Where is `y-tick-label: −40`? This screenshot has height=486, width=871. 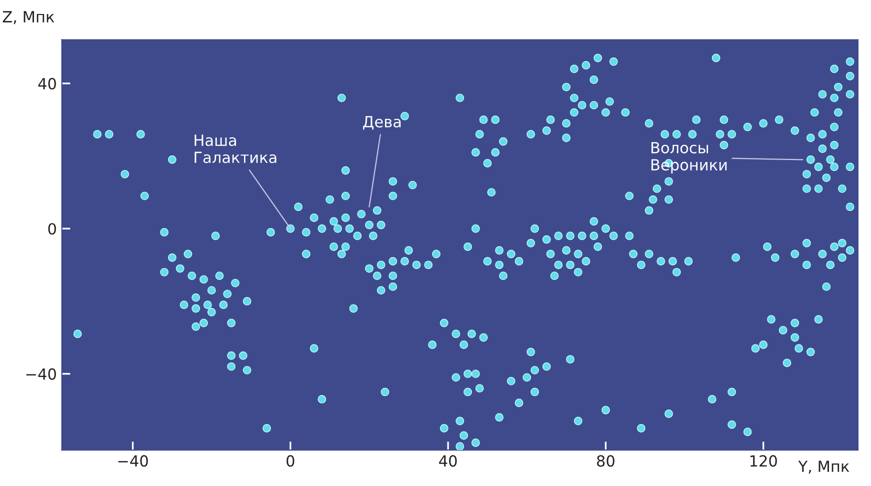
y-tick-label: −40 is located at coordinates (41, 374).